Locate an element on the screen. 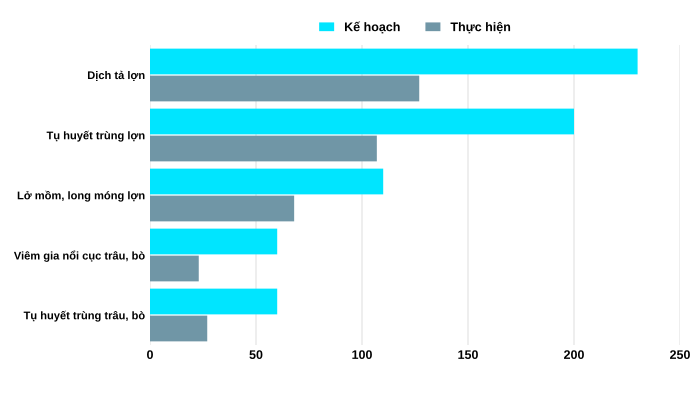 Image resolution: width=700 pixels, height=394 pixels. x-tick-label: 0 is located at coordinates (150, 355).